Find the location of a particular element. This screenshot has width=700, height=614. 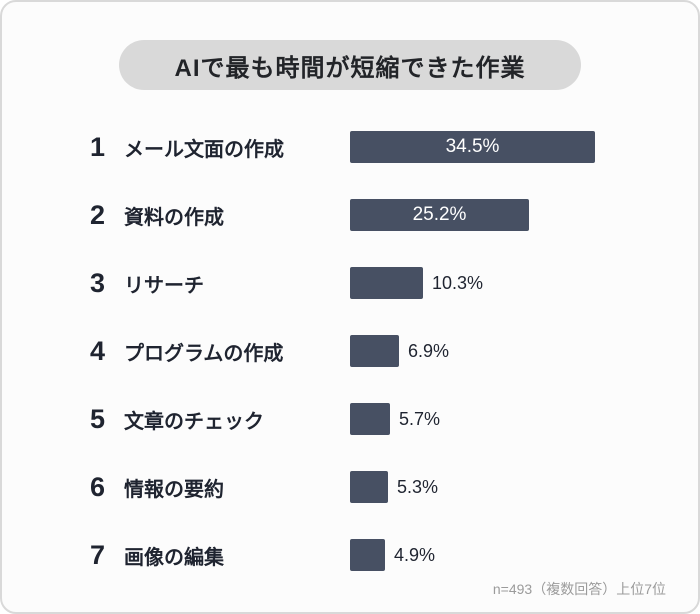

value-label: 10.3% is located at coordinates (458, 282).